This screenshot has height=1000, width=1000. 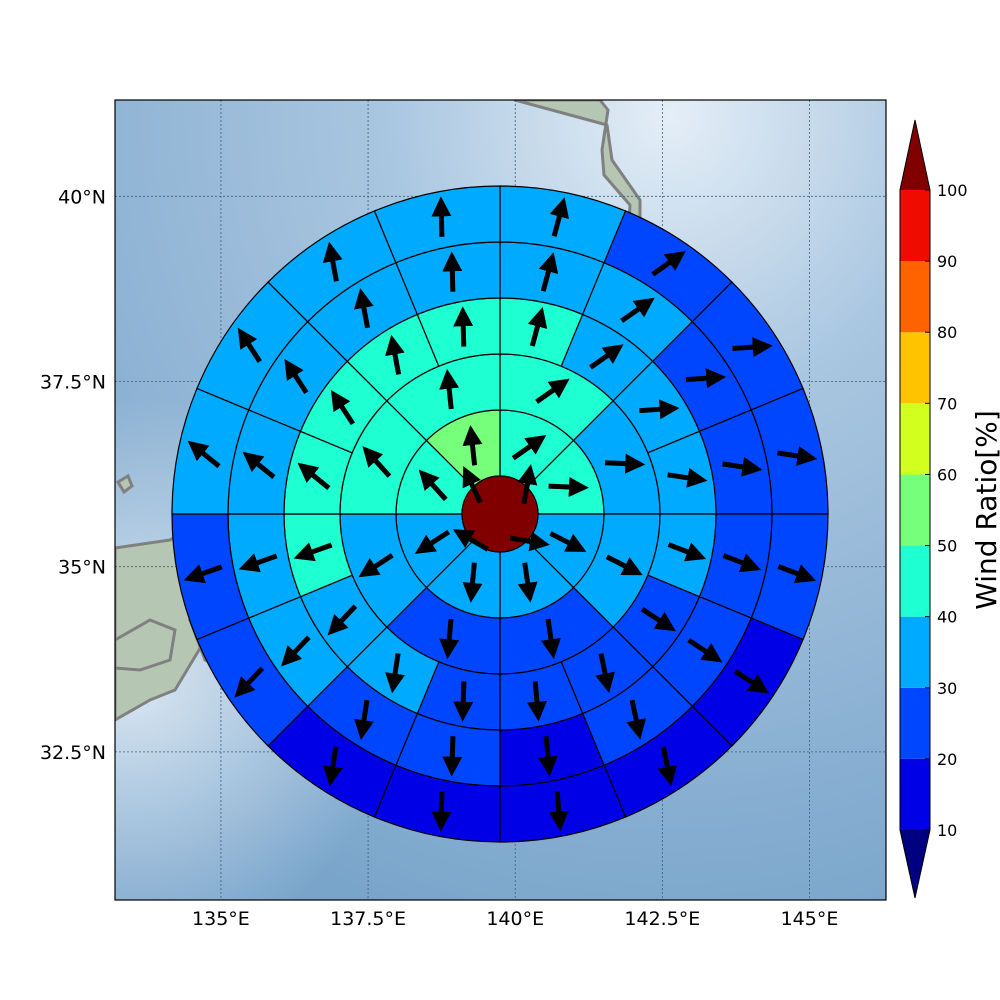 I want to click on latitude-axis: 40°N 37.5°N 35°N 32.5°N, so click(x=73, y=475).